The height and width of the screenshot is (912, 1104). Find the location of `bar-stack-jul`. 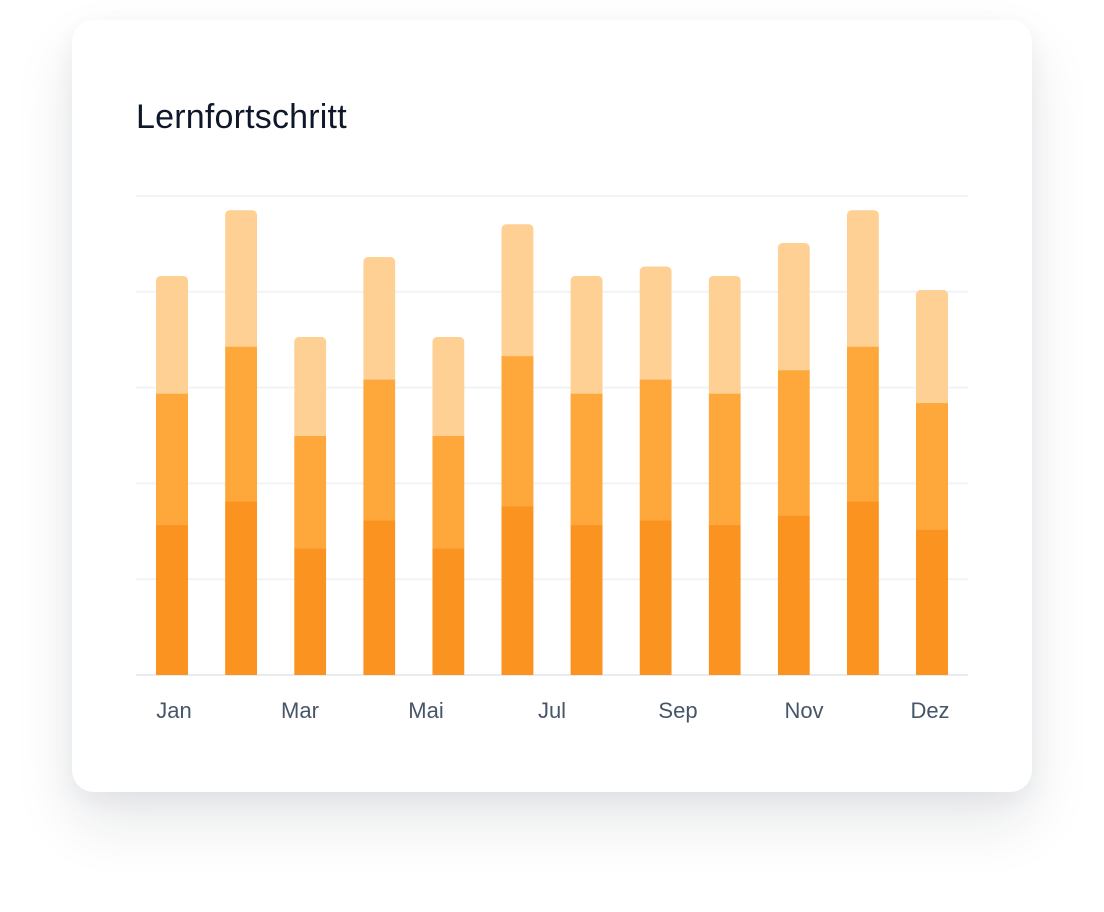

bar-stack-jul is located at coordinates (586, 475).